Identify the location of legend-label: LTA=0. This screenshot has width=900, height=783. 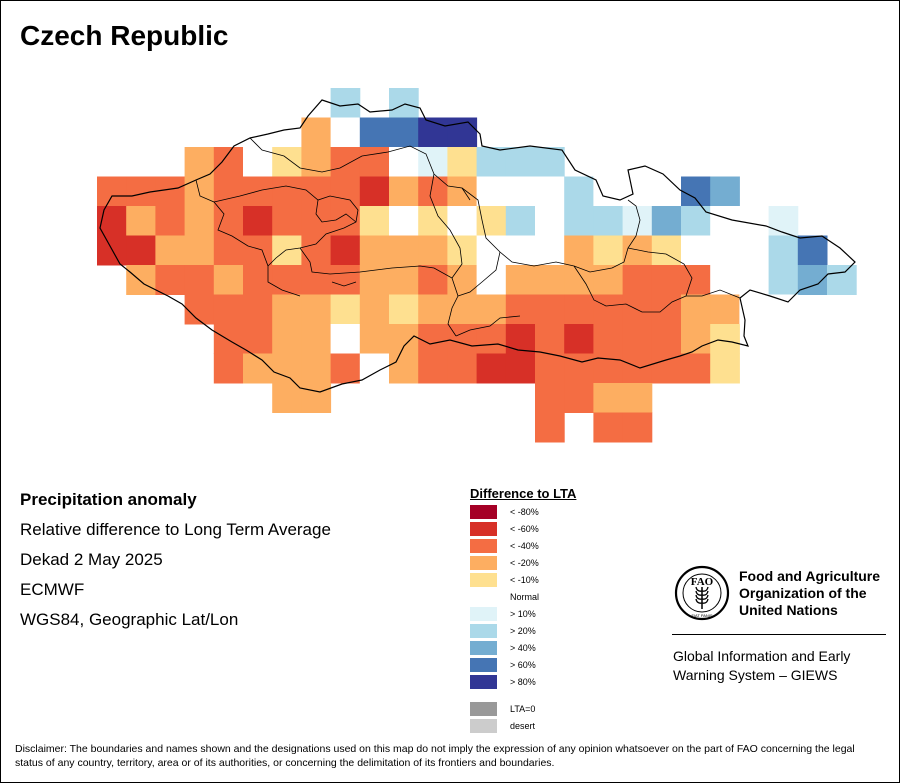
(523, 709).